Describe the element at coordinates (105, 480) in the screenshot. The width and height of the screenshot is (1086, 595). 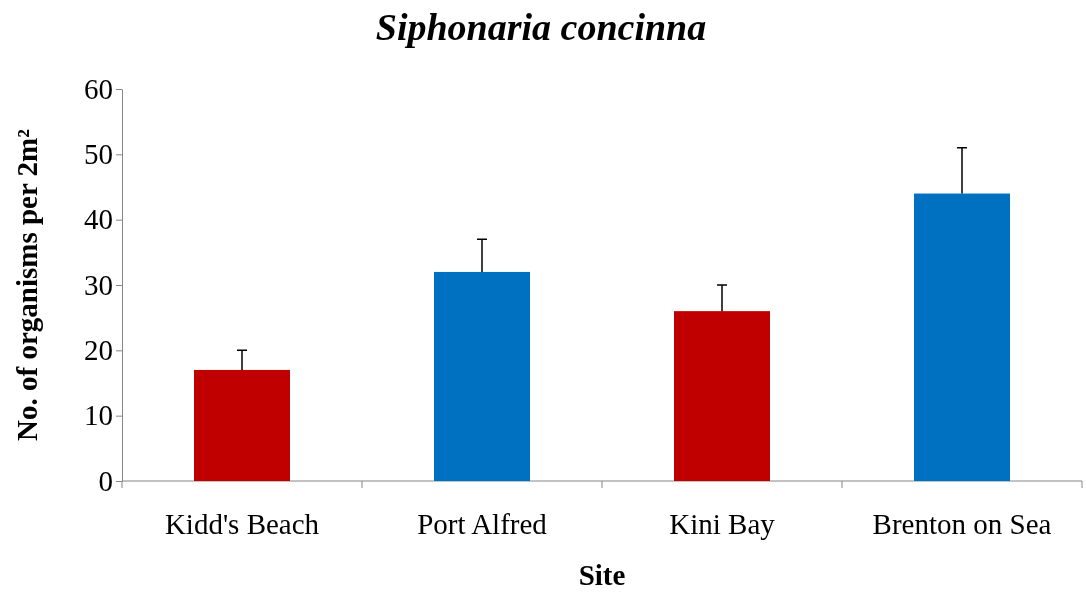
I see `y-tick-label: 0` at that location.